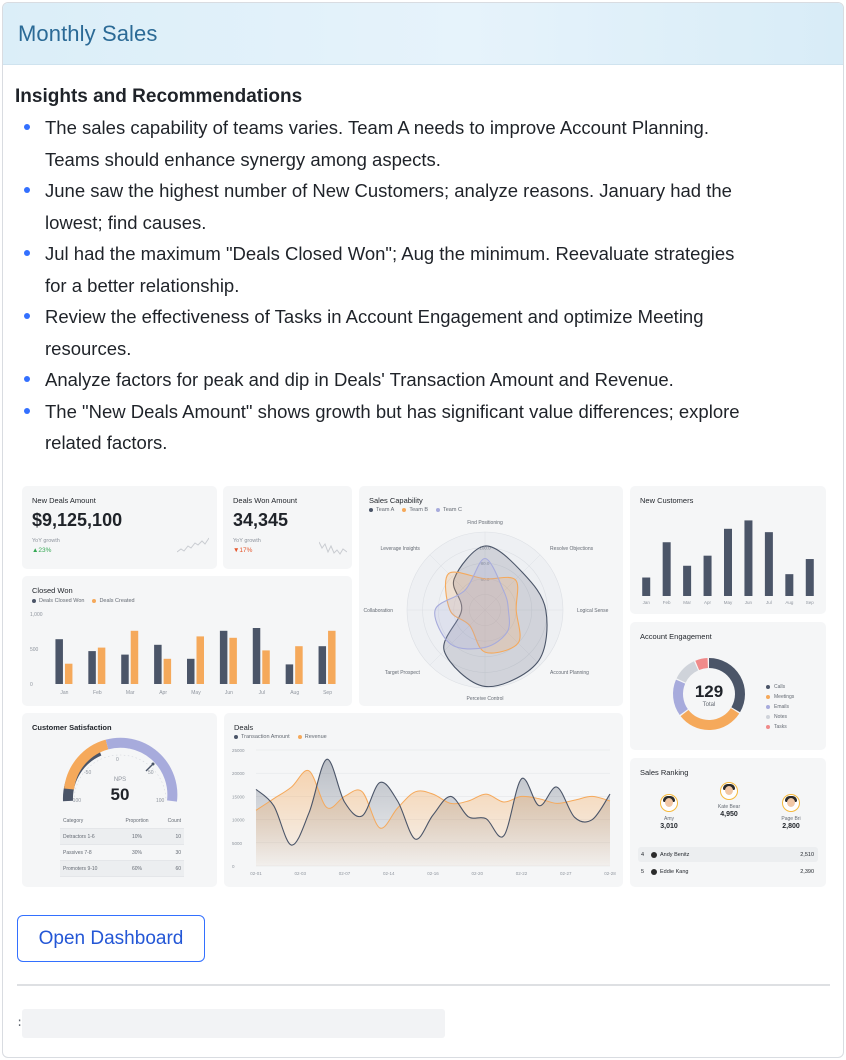 The height and width of the screenshot is (1060, 846). I want to click on rank-value: 2,510, so click(807, 854).